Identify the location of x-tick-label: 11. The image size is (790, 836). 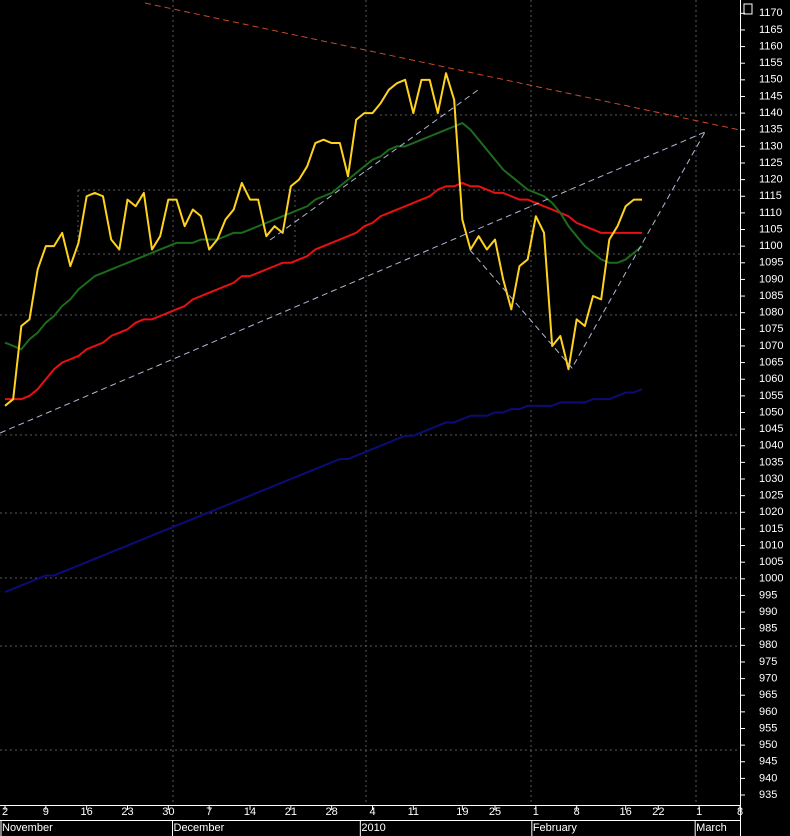
(413, 812).